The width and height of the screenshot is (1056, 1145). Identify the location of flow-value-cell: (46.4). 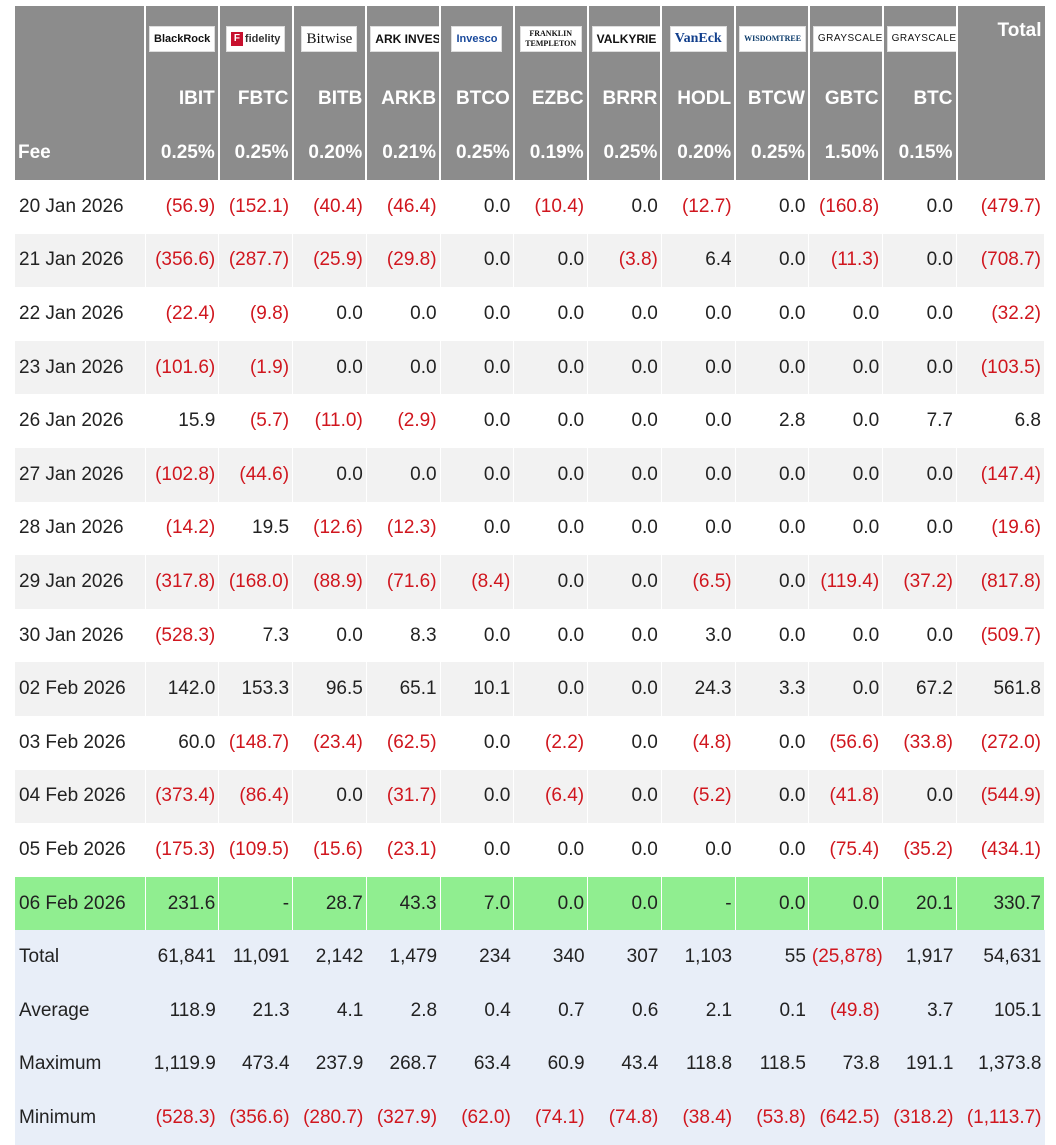
(403, 207).